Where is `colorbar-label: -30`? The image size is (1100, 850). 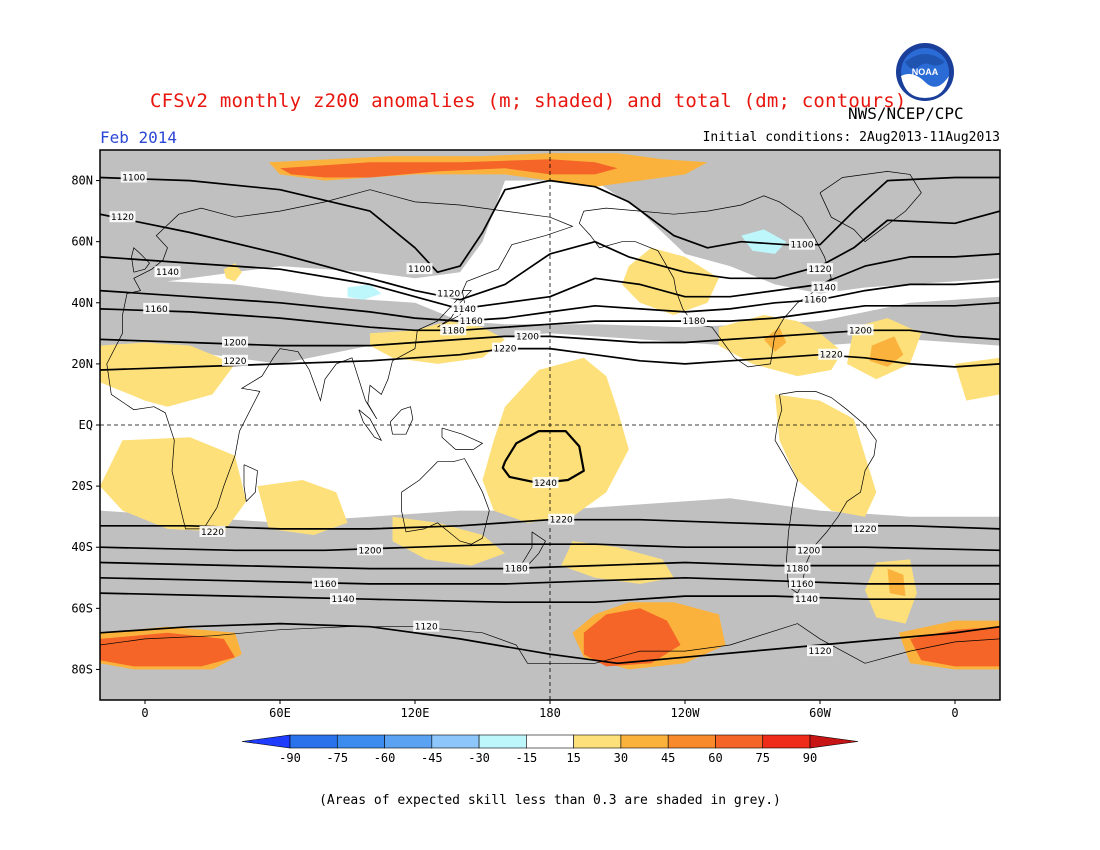
colorbar-label: -30 is located at coordinates (479, 758).